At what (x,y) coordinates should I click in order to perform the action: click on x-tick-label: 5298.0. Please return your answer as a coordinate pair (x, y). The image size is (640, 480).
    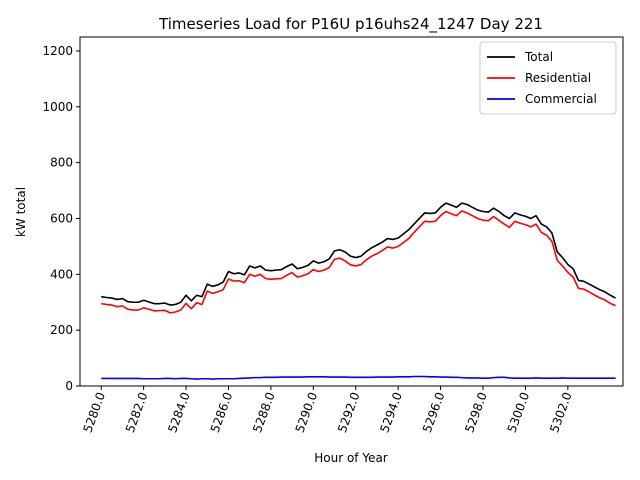
    Looking at the image, I should click on (476, 412).